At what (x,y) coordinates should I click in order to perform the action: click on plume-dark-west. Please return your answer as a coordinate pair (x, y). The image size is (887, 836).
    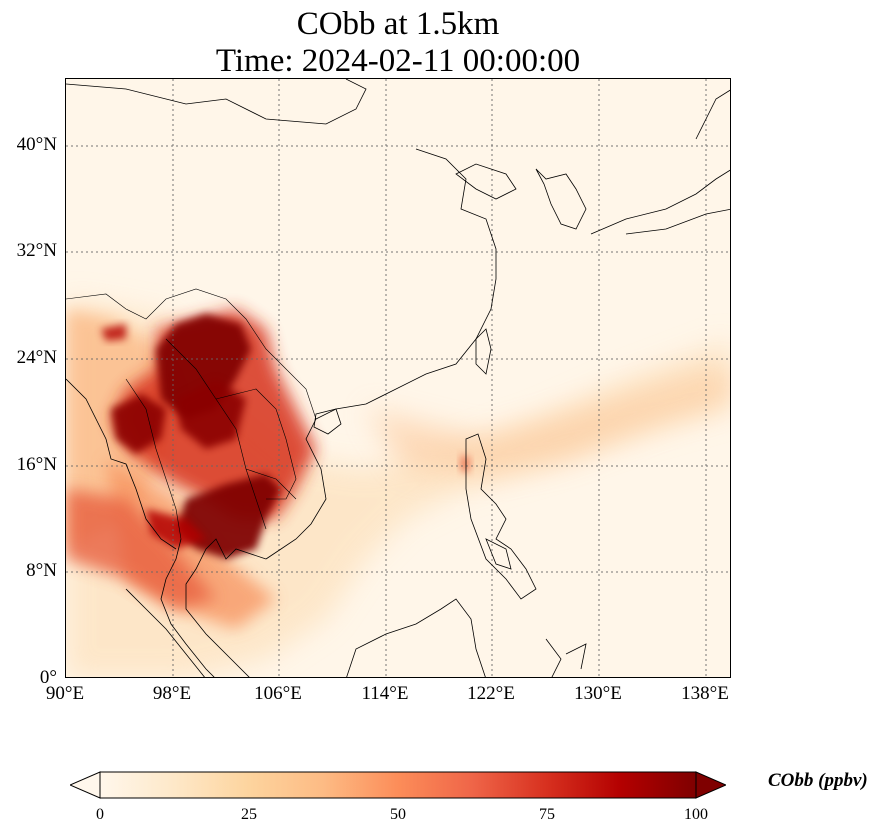
    Looking at the image, I should click on (138, 424).